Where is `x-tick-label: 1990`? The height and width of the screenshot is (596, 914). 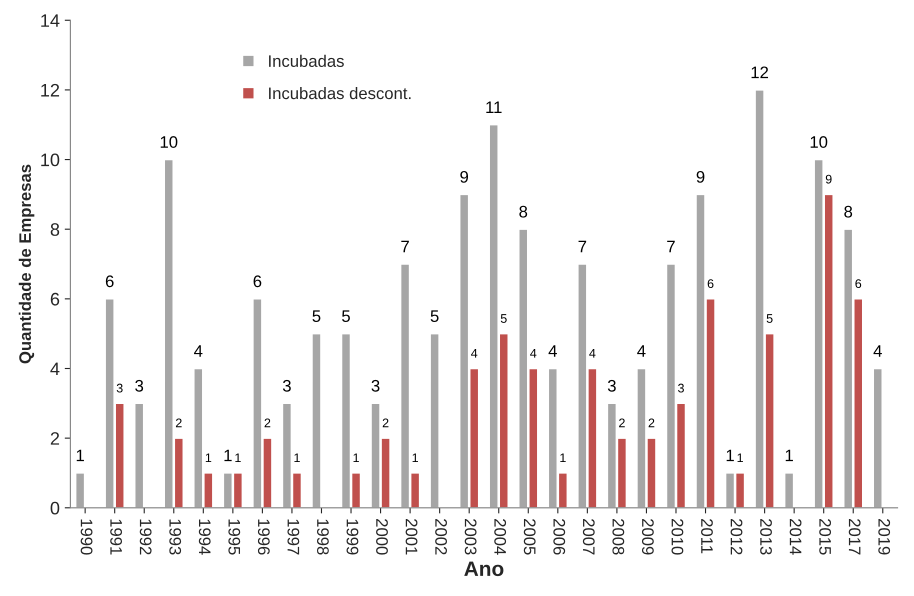
x-tick-label: 1990 is located at coordinates (86, 537).